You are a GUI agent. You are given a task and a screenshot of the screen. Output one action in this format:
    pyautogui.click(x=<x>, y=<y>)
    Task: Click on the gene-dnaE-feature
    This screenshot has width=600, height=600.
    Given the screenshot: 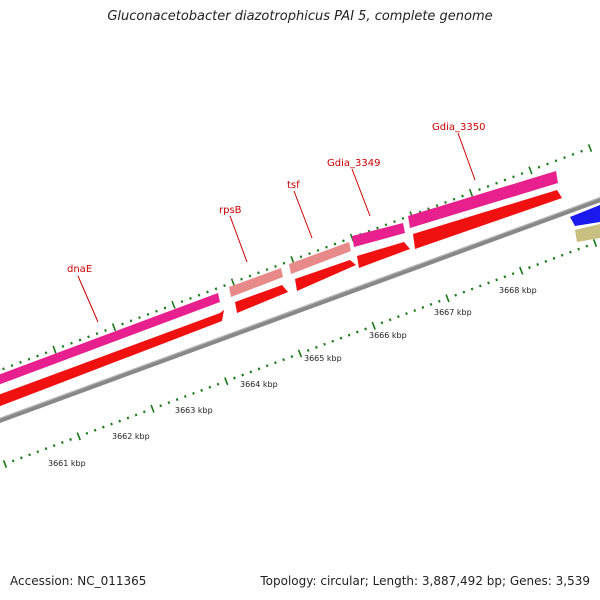 What is the action you would take?
    pyautogui.click(x=110, y=340)
    